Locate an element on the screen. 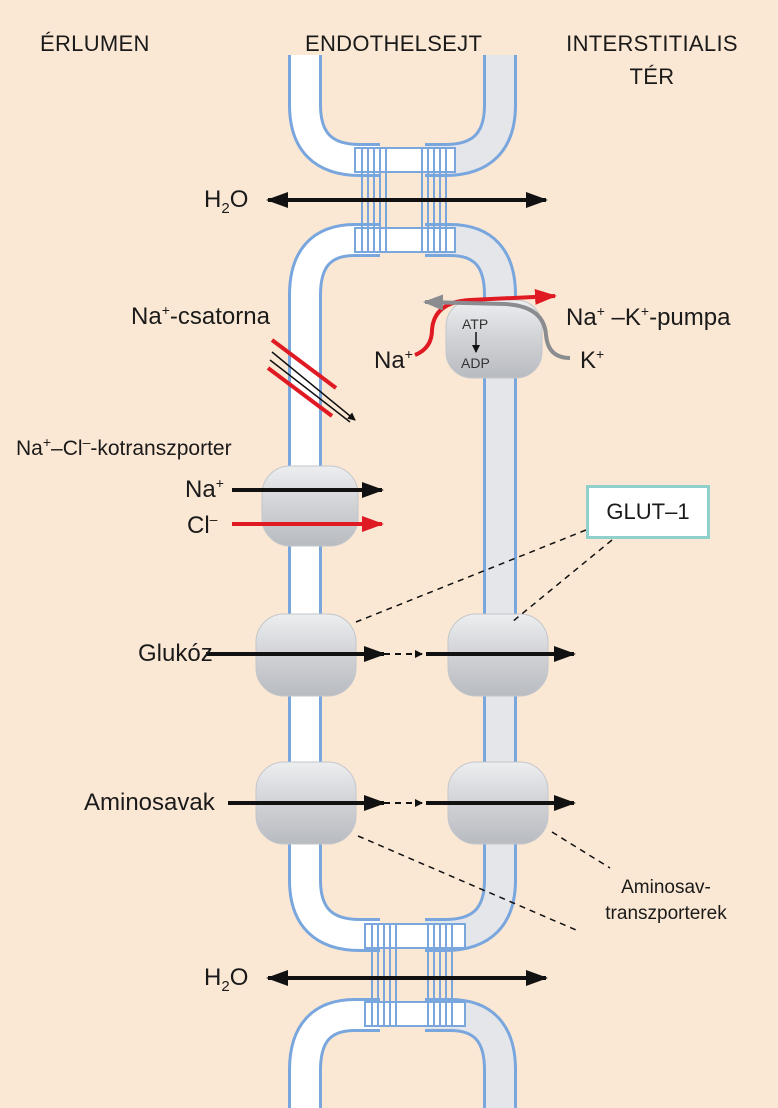 The width and height of the screenshot is (778, 1108). na-k-pump-label: Na+ –K+-pumpa is located at coordinates (648, 317).